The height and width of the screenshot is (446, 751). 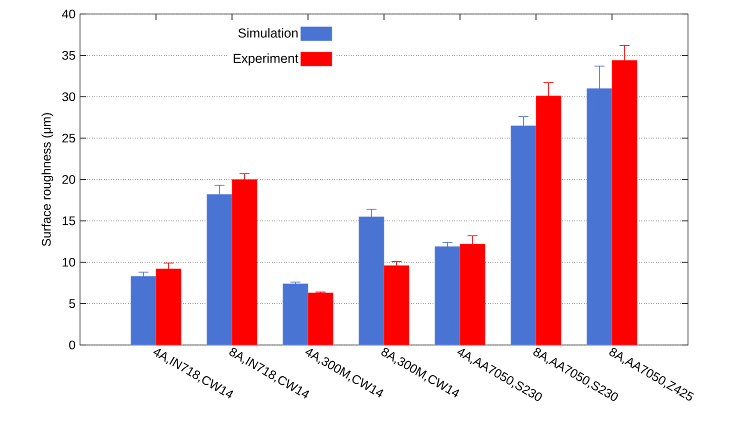 I want to click on y-tick-label: 15, so click(x=69, y=221).